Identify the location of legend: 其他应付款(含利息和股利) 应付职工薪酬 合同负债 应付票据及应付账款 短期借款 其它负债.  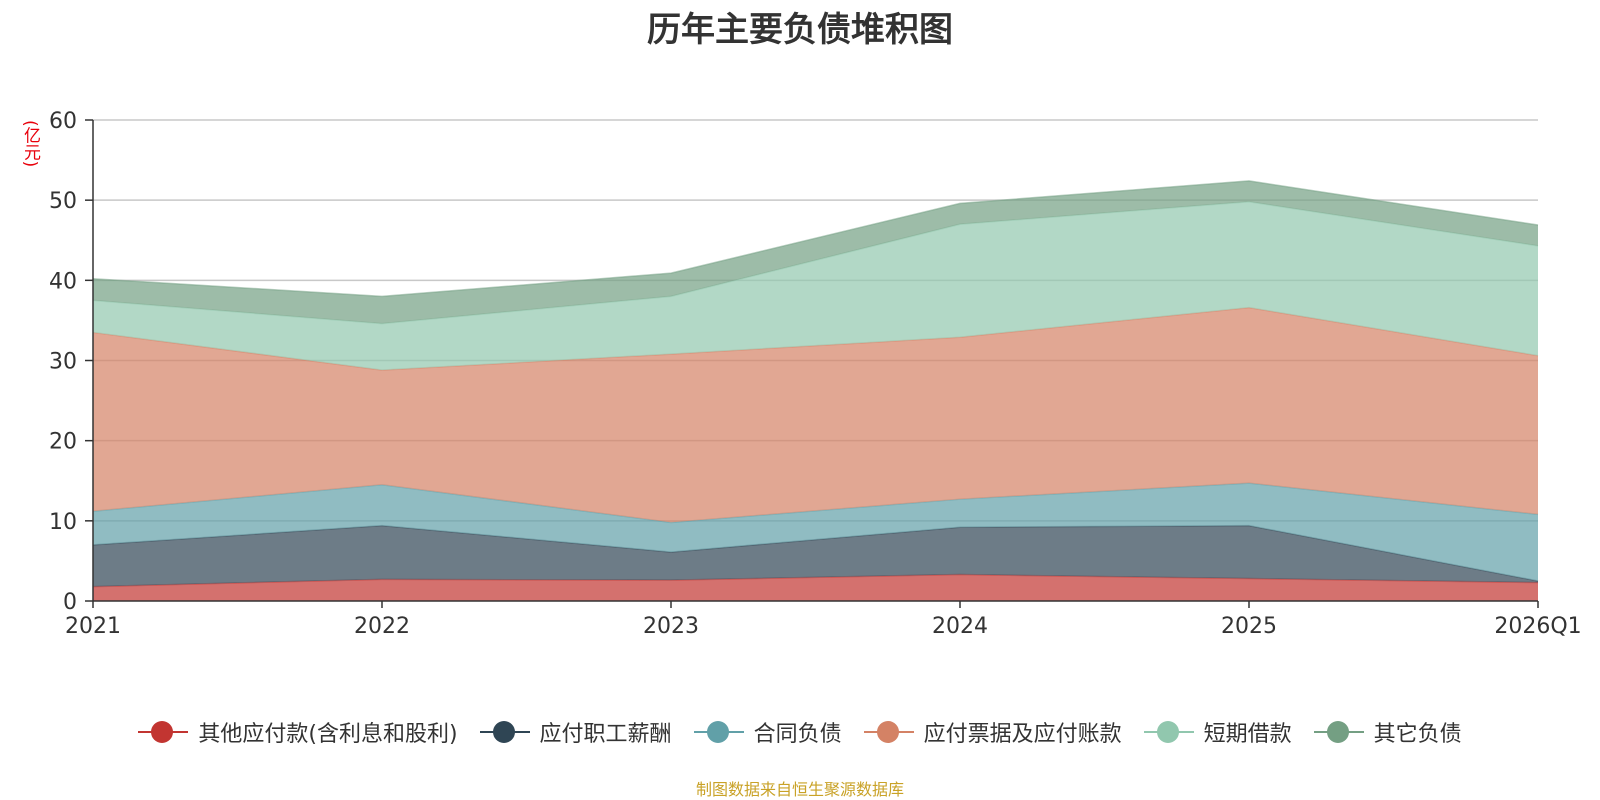
(800, 732).